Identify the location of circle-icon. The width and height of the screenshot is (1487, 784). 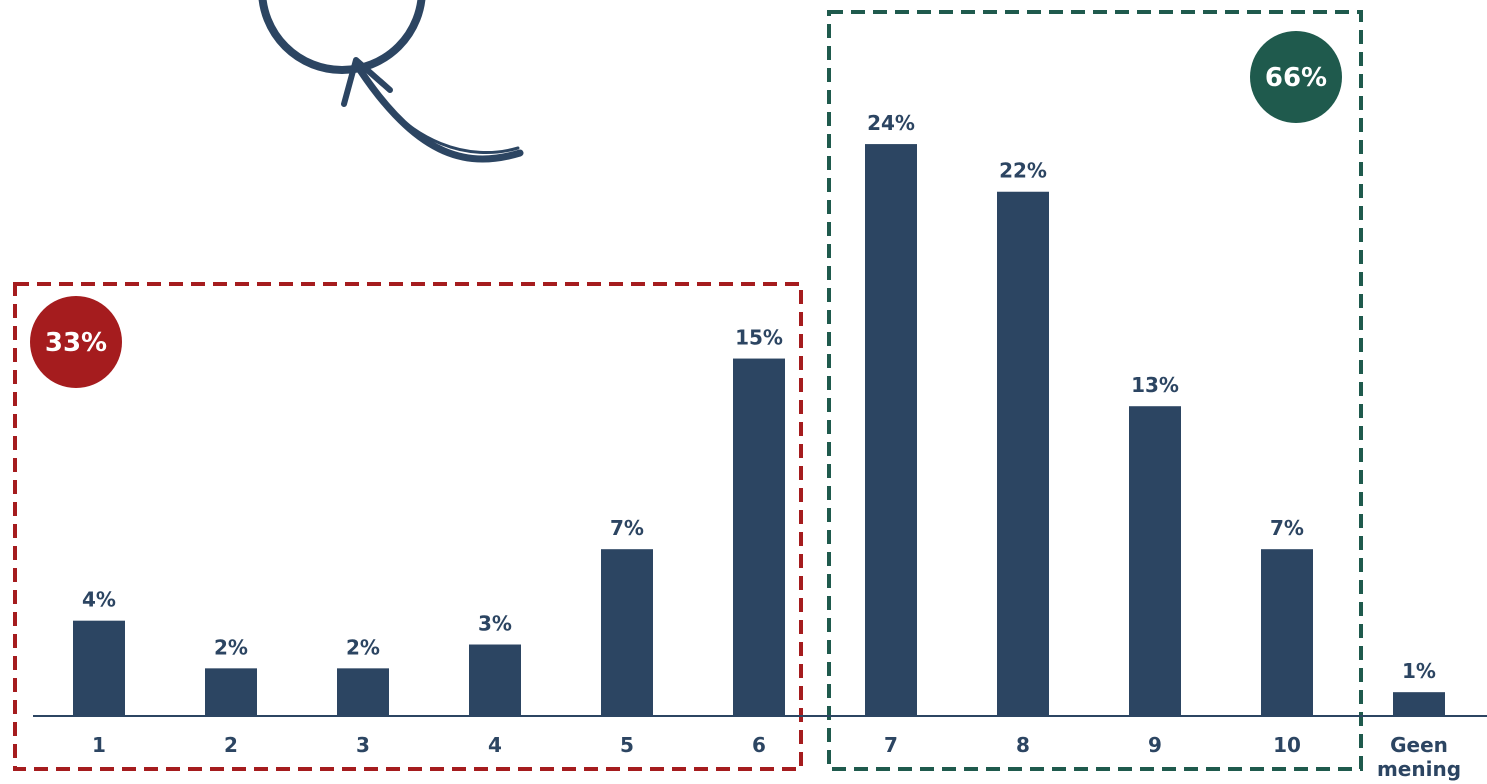
(342, 37).